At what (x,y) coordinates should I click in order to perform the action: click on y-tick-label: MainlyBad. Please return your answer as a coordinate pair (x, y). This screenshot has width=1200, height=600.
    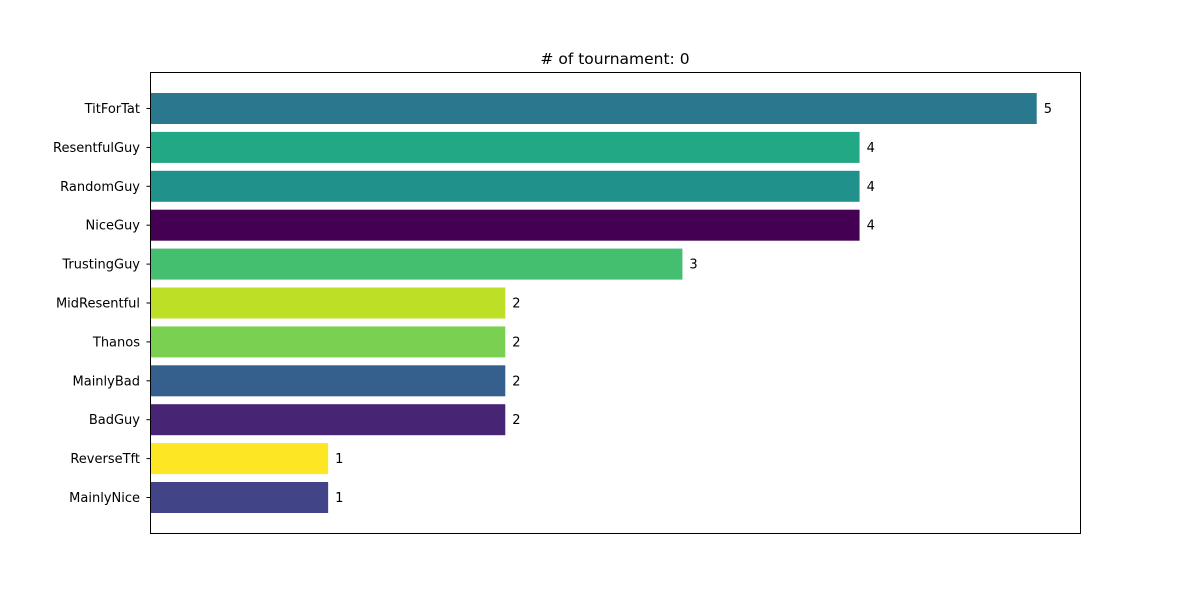
    Looking at the image, I should click on (106, 381).